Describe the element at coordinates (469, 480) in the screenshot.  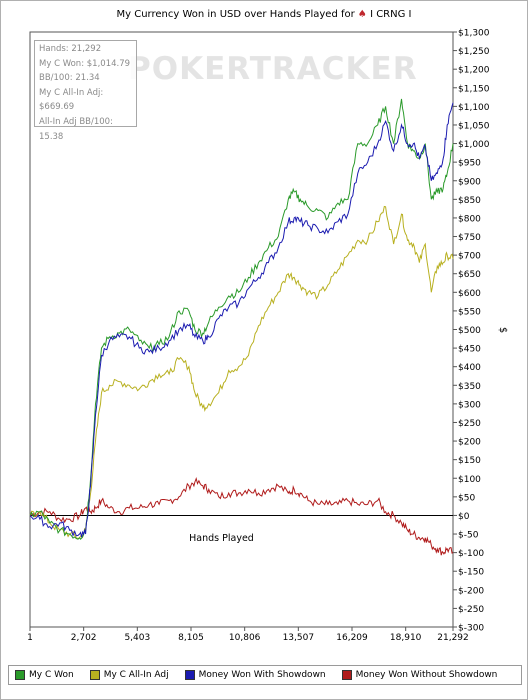
I see `y-tick-label: $100` at that location.